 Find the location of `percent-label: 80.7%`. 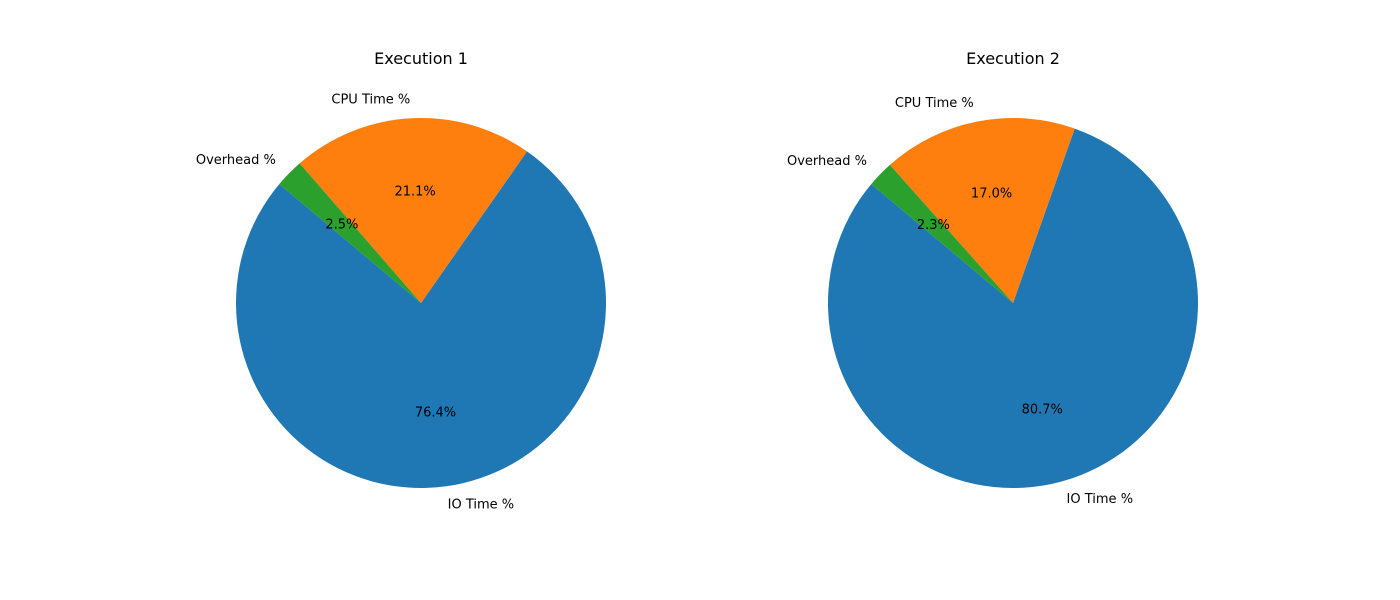

percent-label: 80.7% is located at coordinates (1042, 410).